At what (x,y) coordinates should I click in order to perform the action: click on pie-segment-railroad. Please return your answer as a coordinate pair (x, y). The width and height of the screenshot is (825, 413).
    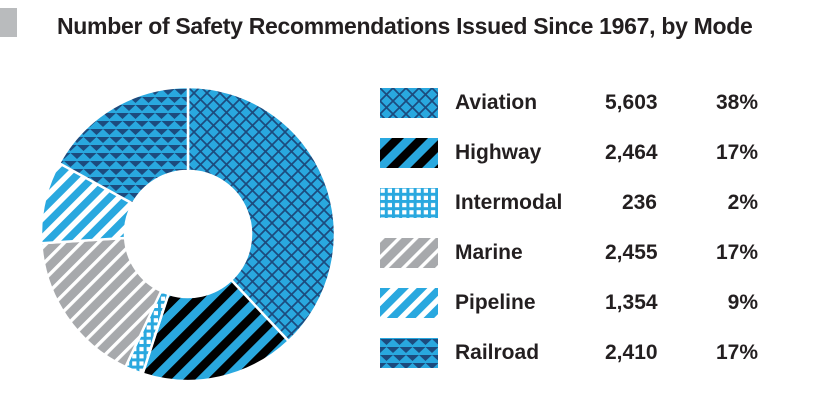
    Looking at the image, I should click on (123, 145).